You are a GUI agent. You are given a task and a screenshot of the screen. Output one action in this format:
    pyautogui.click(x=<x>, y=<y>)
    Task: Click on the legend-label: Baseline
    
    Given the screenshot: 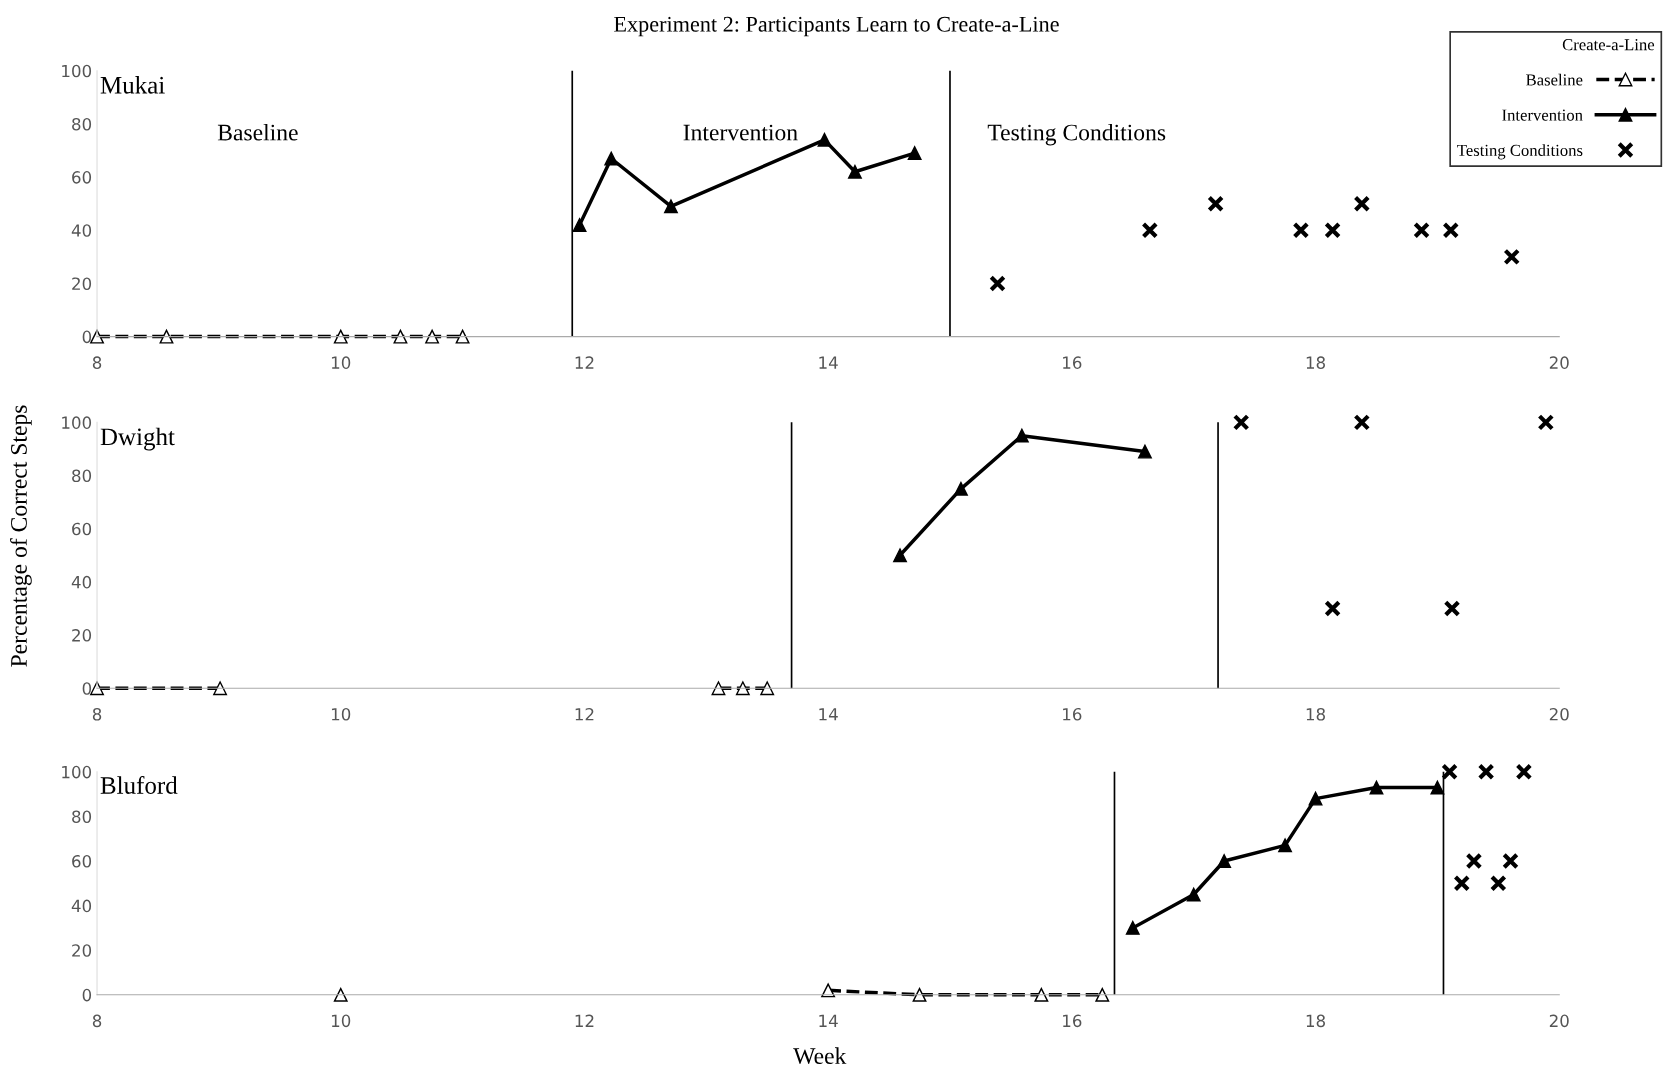 What is the action you would take?
    pyautogui.click(x=1554, y=79)
    